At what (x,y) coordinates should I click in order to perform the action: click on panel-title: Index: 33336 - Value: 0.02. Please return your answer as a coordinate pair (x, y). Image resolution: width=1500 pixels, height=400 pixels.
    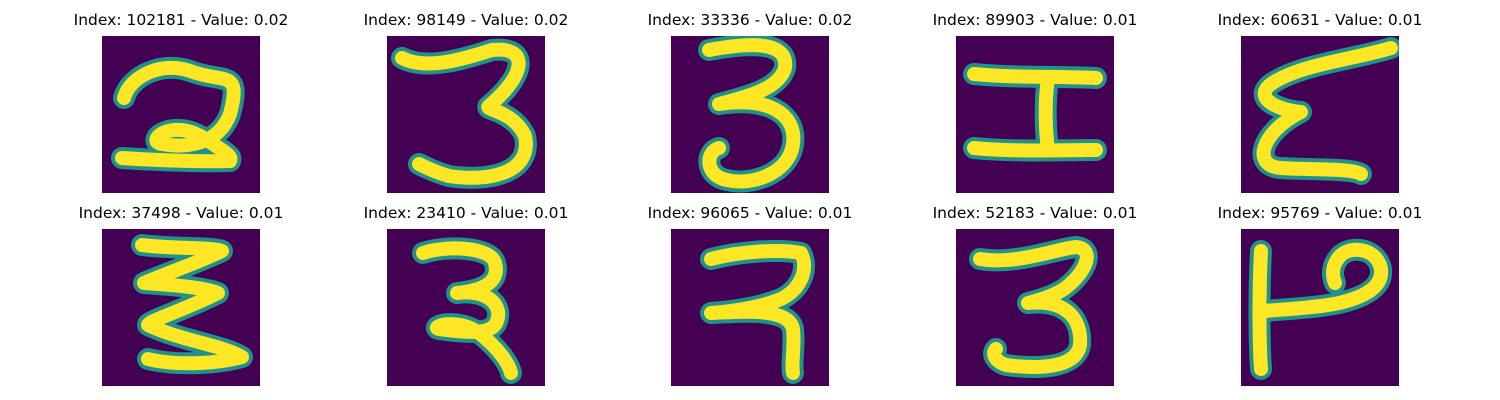
    Looking at the image, I should click on (750, 20).